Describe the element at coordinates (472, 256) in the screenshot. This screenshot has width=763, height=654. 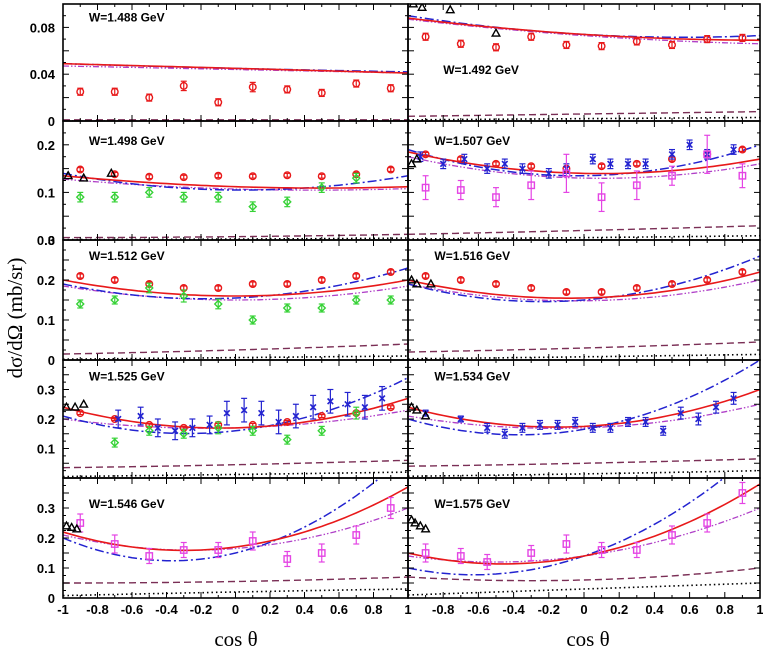
I see `panel-energy-label: W=1.516 GeV` at that location.